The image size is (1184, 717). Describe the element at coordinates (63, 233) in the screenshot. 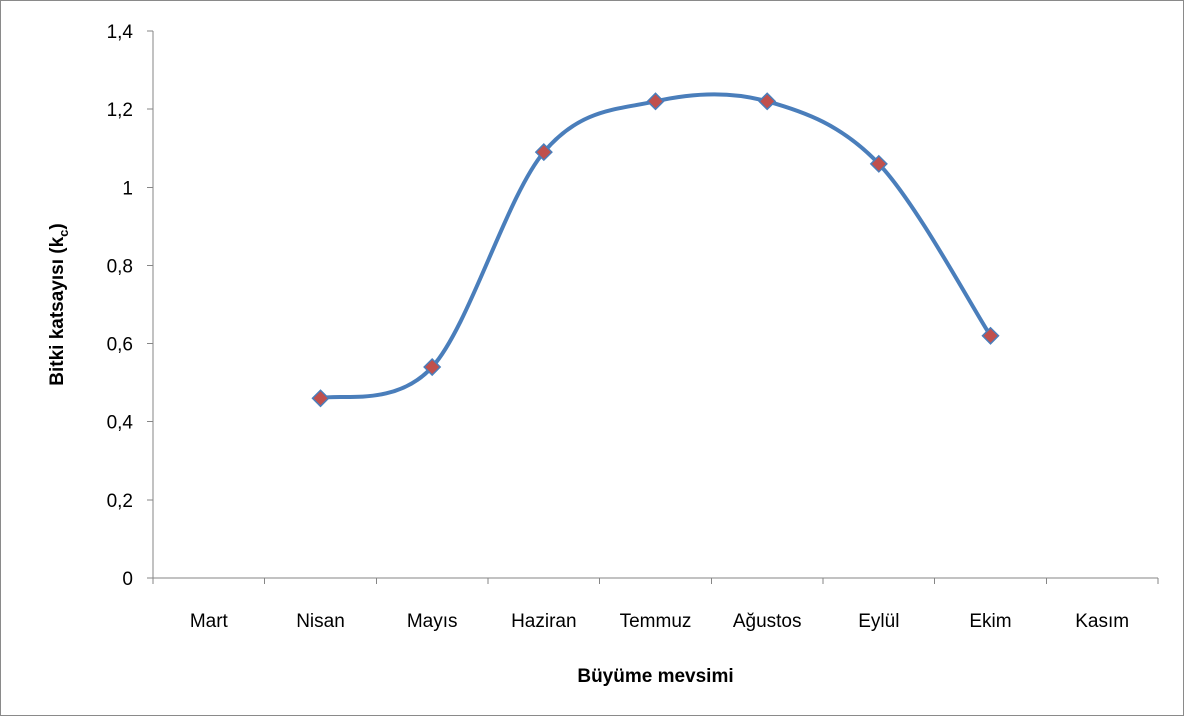

I see `y-axis-title-subscript: c` at that location.